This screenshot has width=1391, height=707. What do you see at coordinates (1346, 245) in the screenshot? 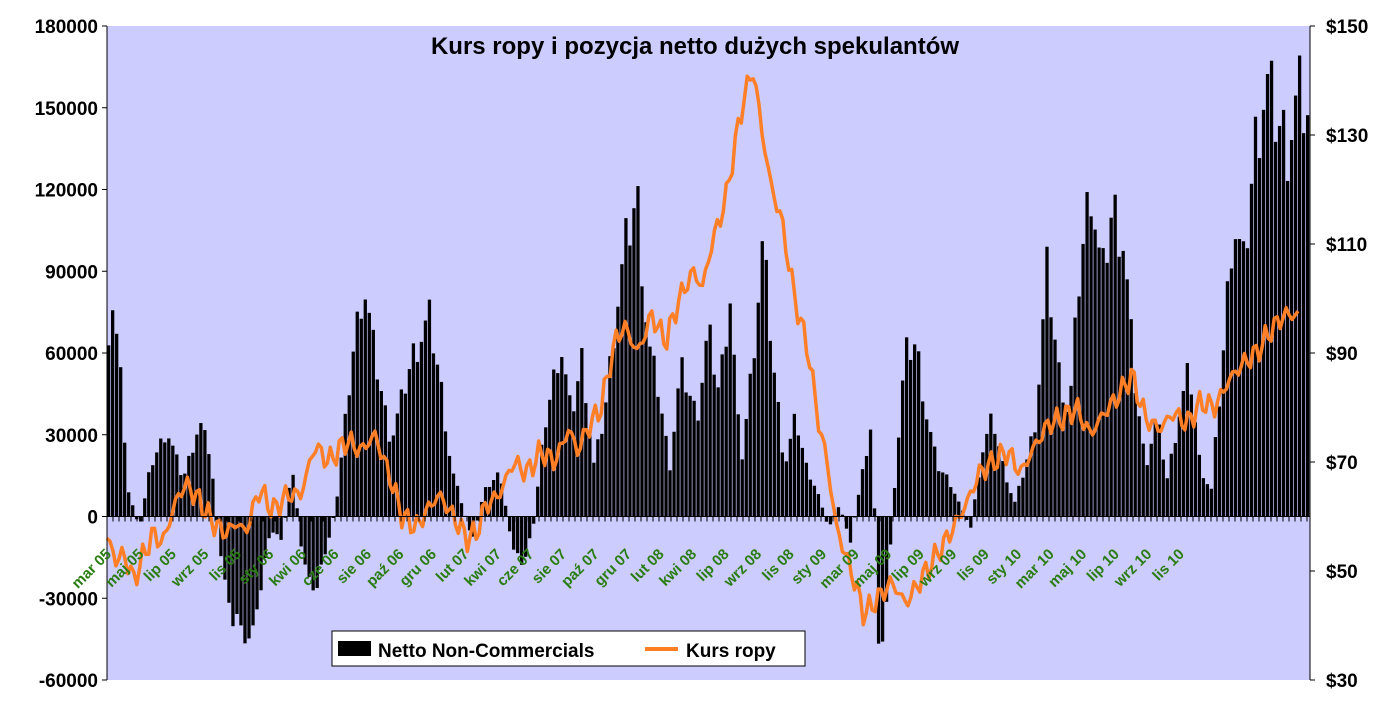
I see `right-tick-label: $110` at bounding box center [1346, 245].